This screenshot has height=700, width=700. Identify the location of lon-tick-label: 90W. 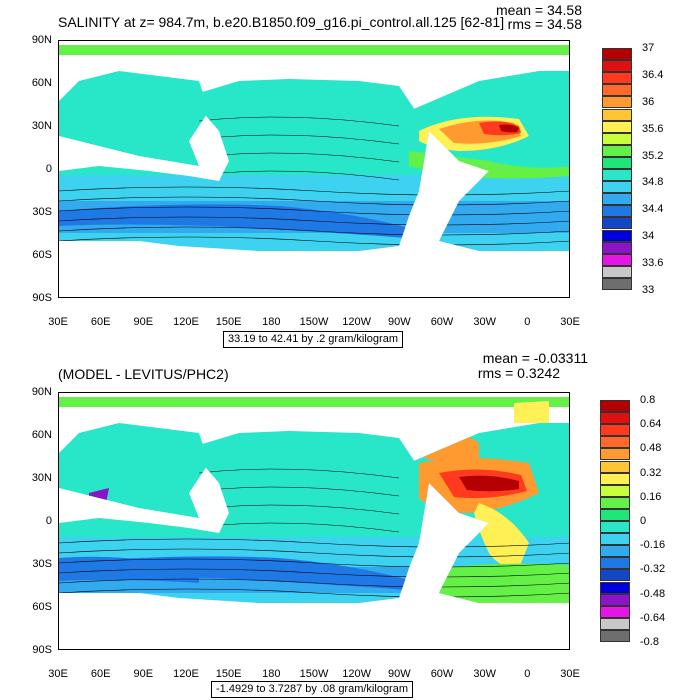
(399, 322).